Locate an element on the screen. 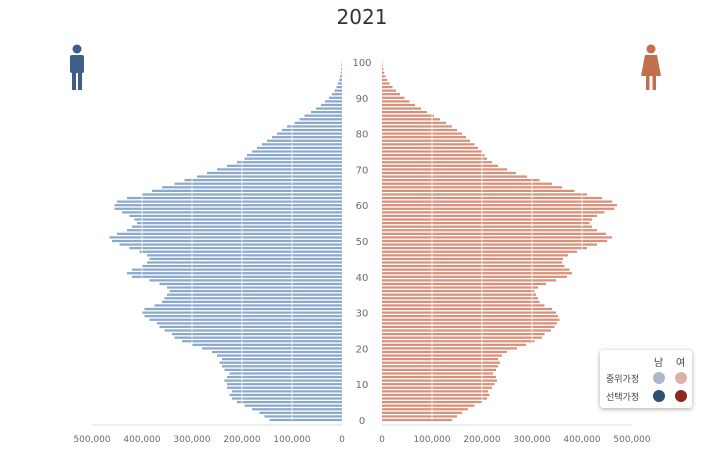 The width and height of the screenshot is (704, 476). legend-header-male: 남 is located at coordinates (659, 363).